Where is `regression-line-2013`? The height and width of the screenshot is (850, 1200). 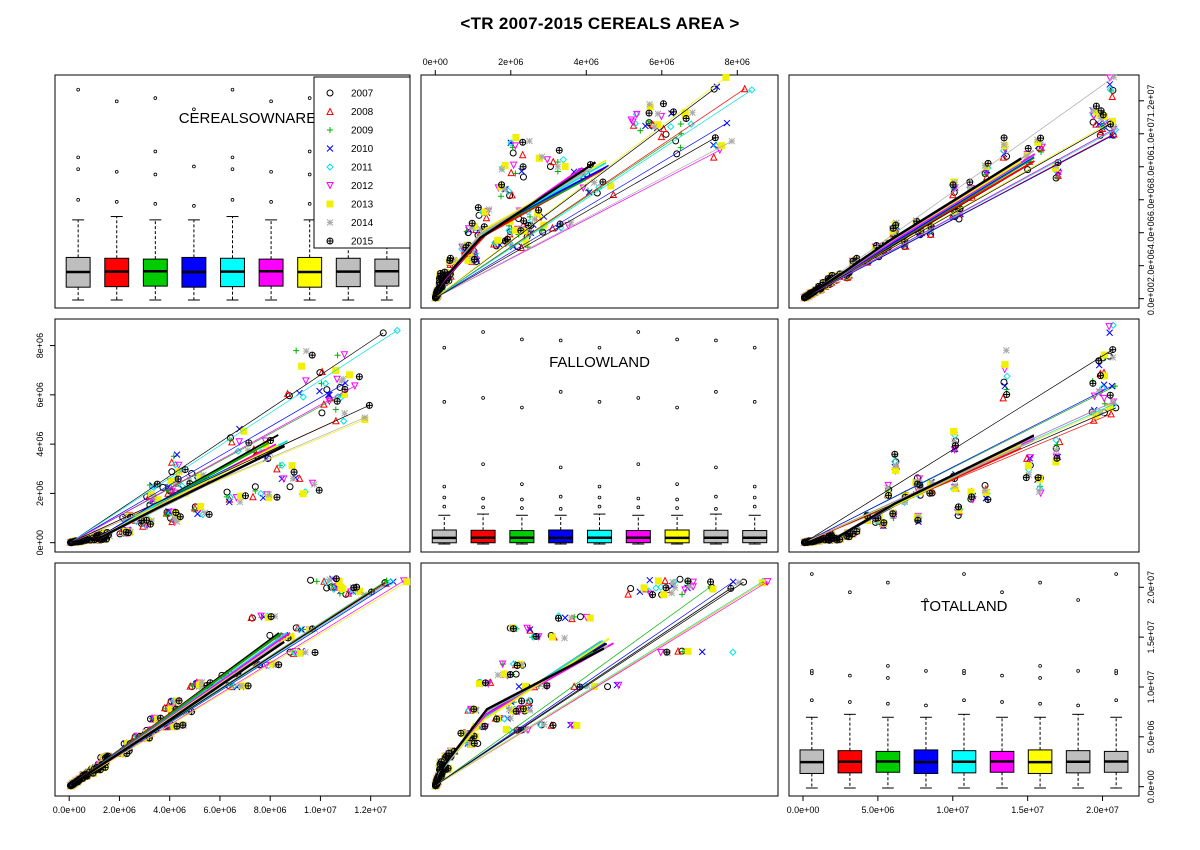
regression-line-2013 is located at coordinates (238, 683).